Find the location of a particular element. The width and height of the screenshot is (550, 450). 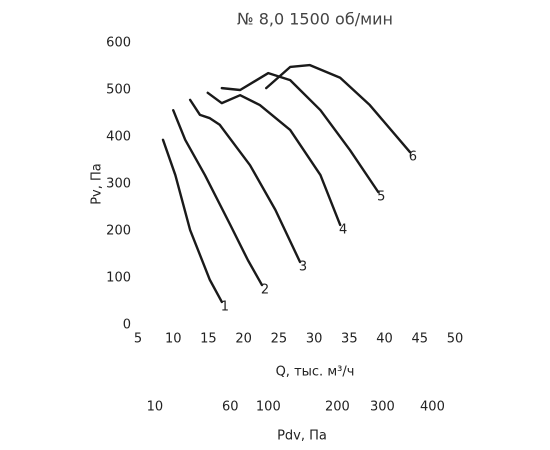

y-tick-label: 200 is located at coordinates (118, 231).